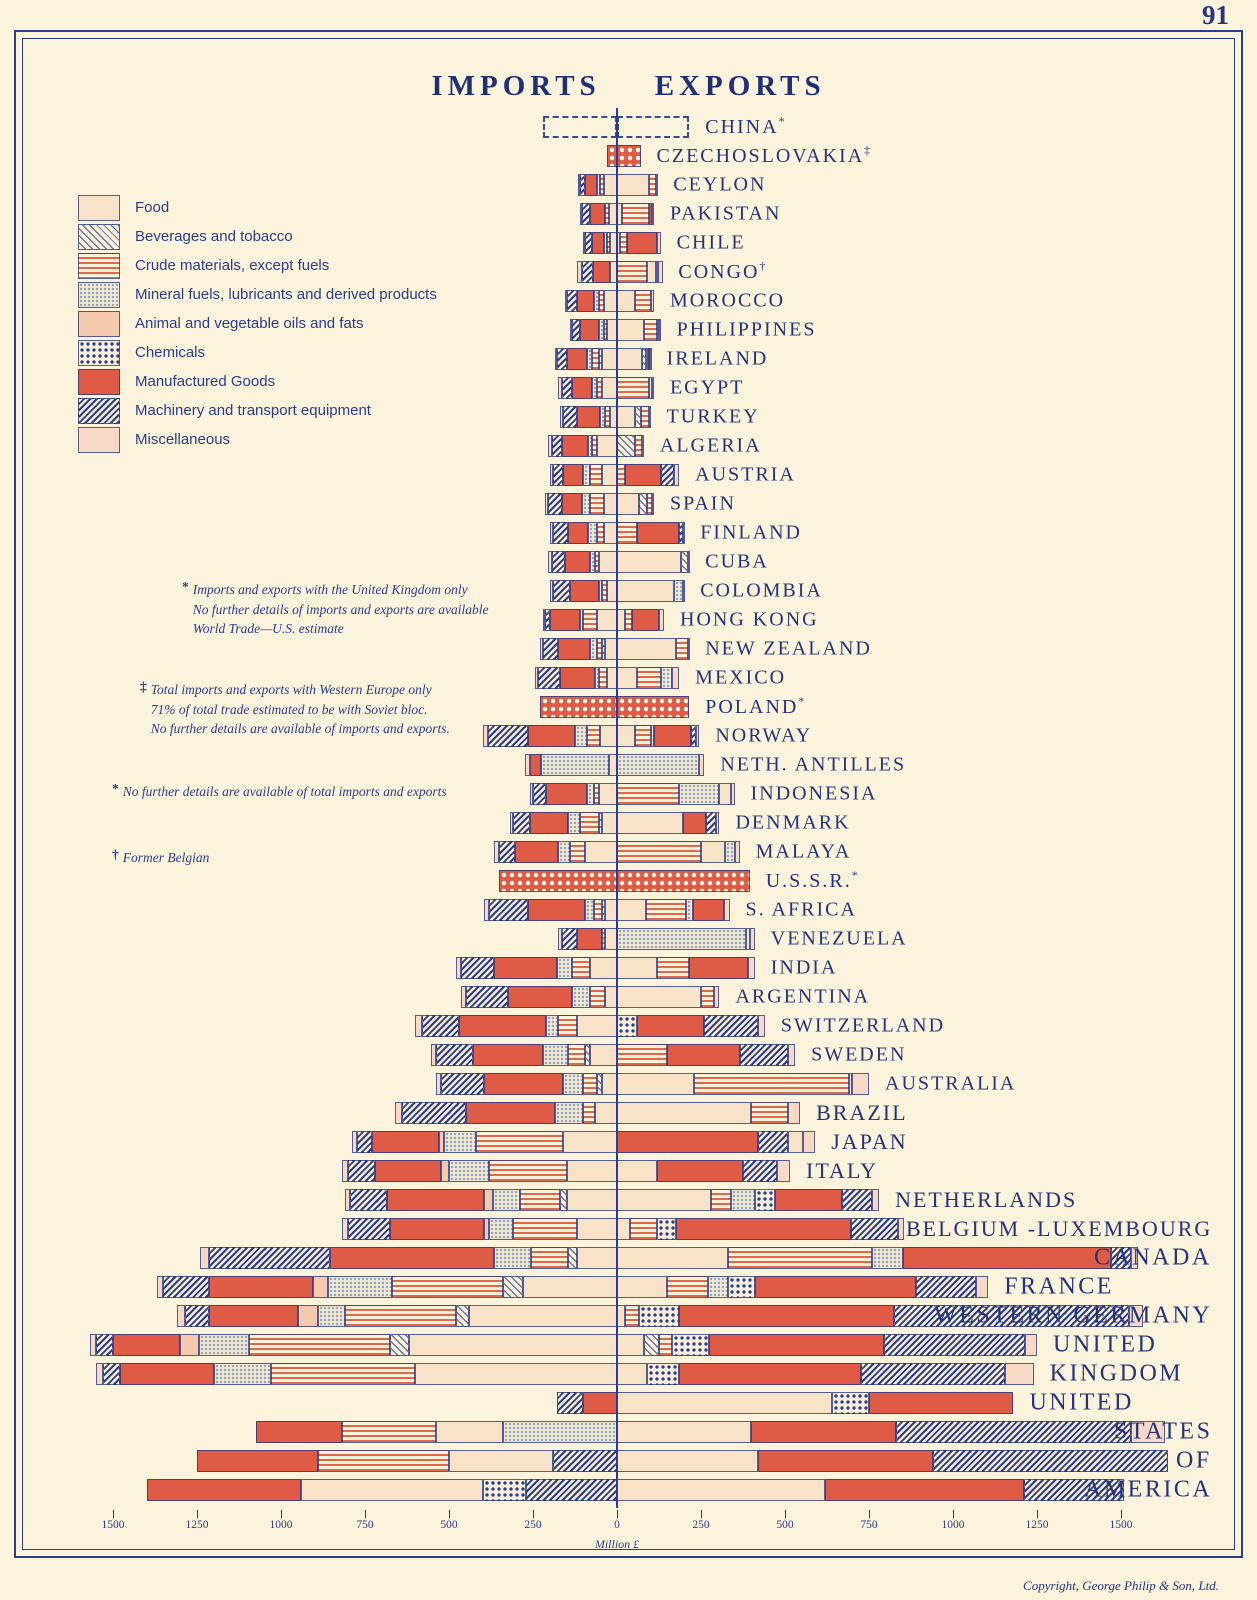 The image size is (1257, 1600). What do you see at coordinates (166, 858) in the screenshot?
I see `footnote-text: Former Belgian` at bounding box center [166, 858].